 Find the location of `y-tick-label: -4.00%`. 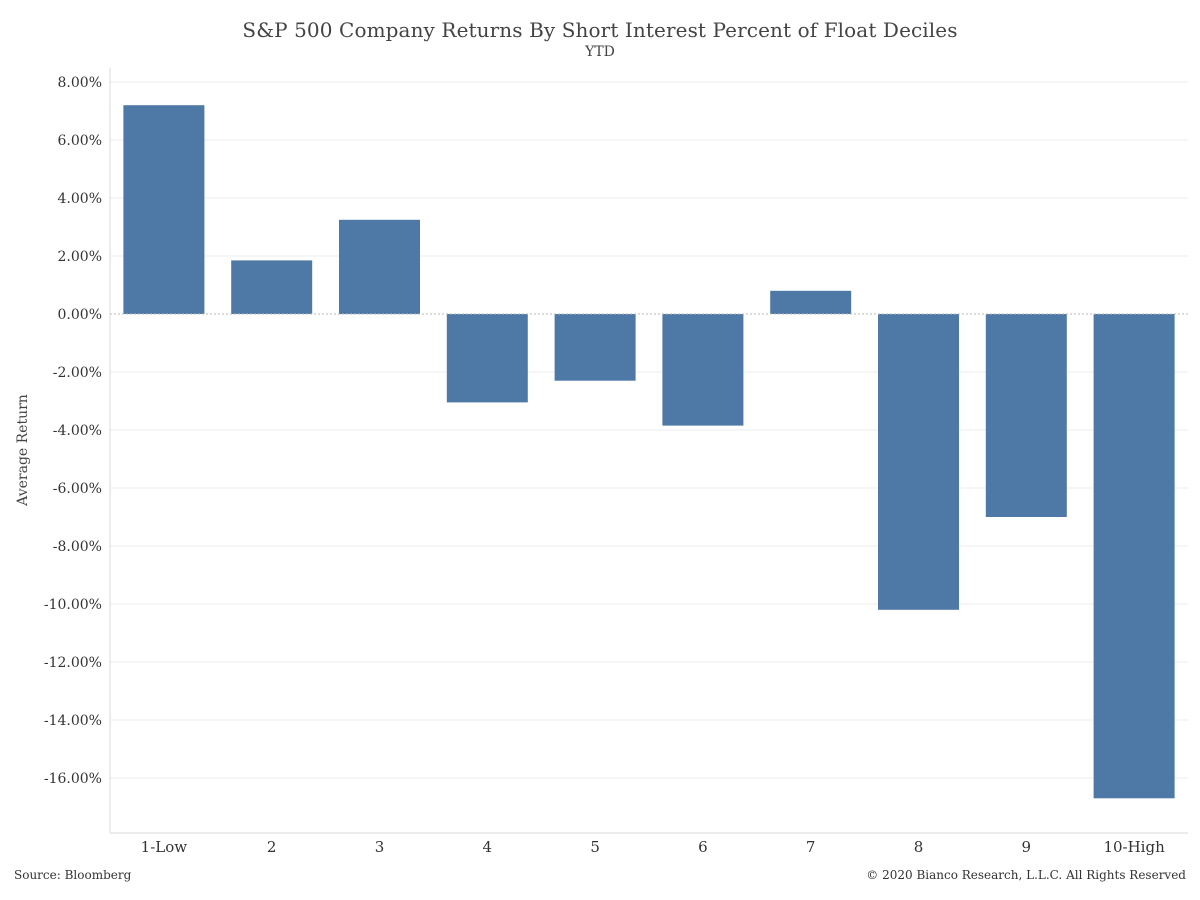

y-tick-label: -4.00% is located at coordinates (77, 431).